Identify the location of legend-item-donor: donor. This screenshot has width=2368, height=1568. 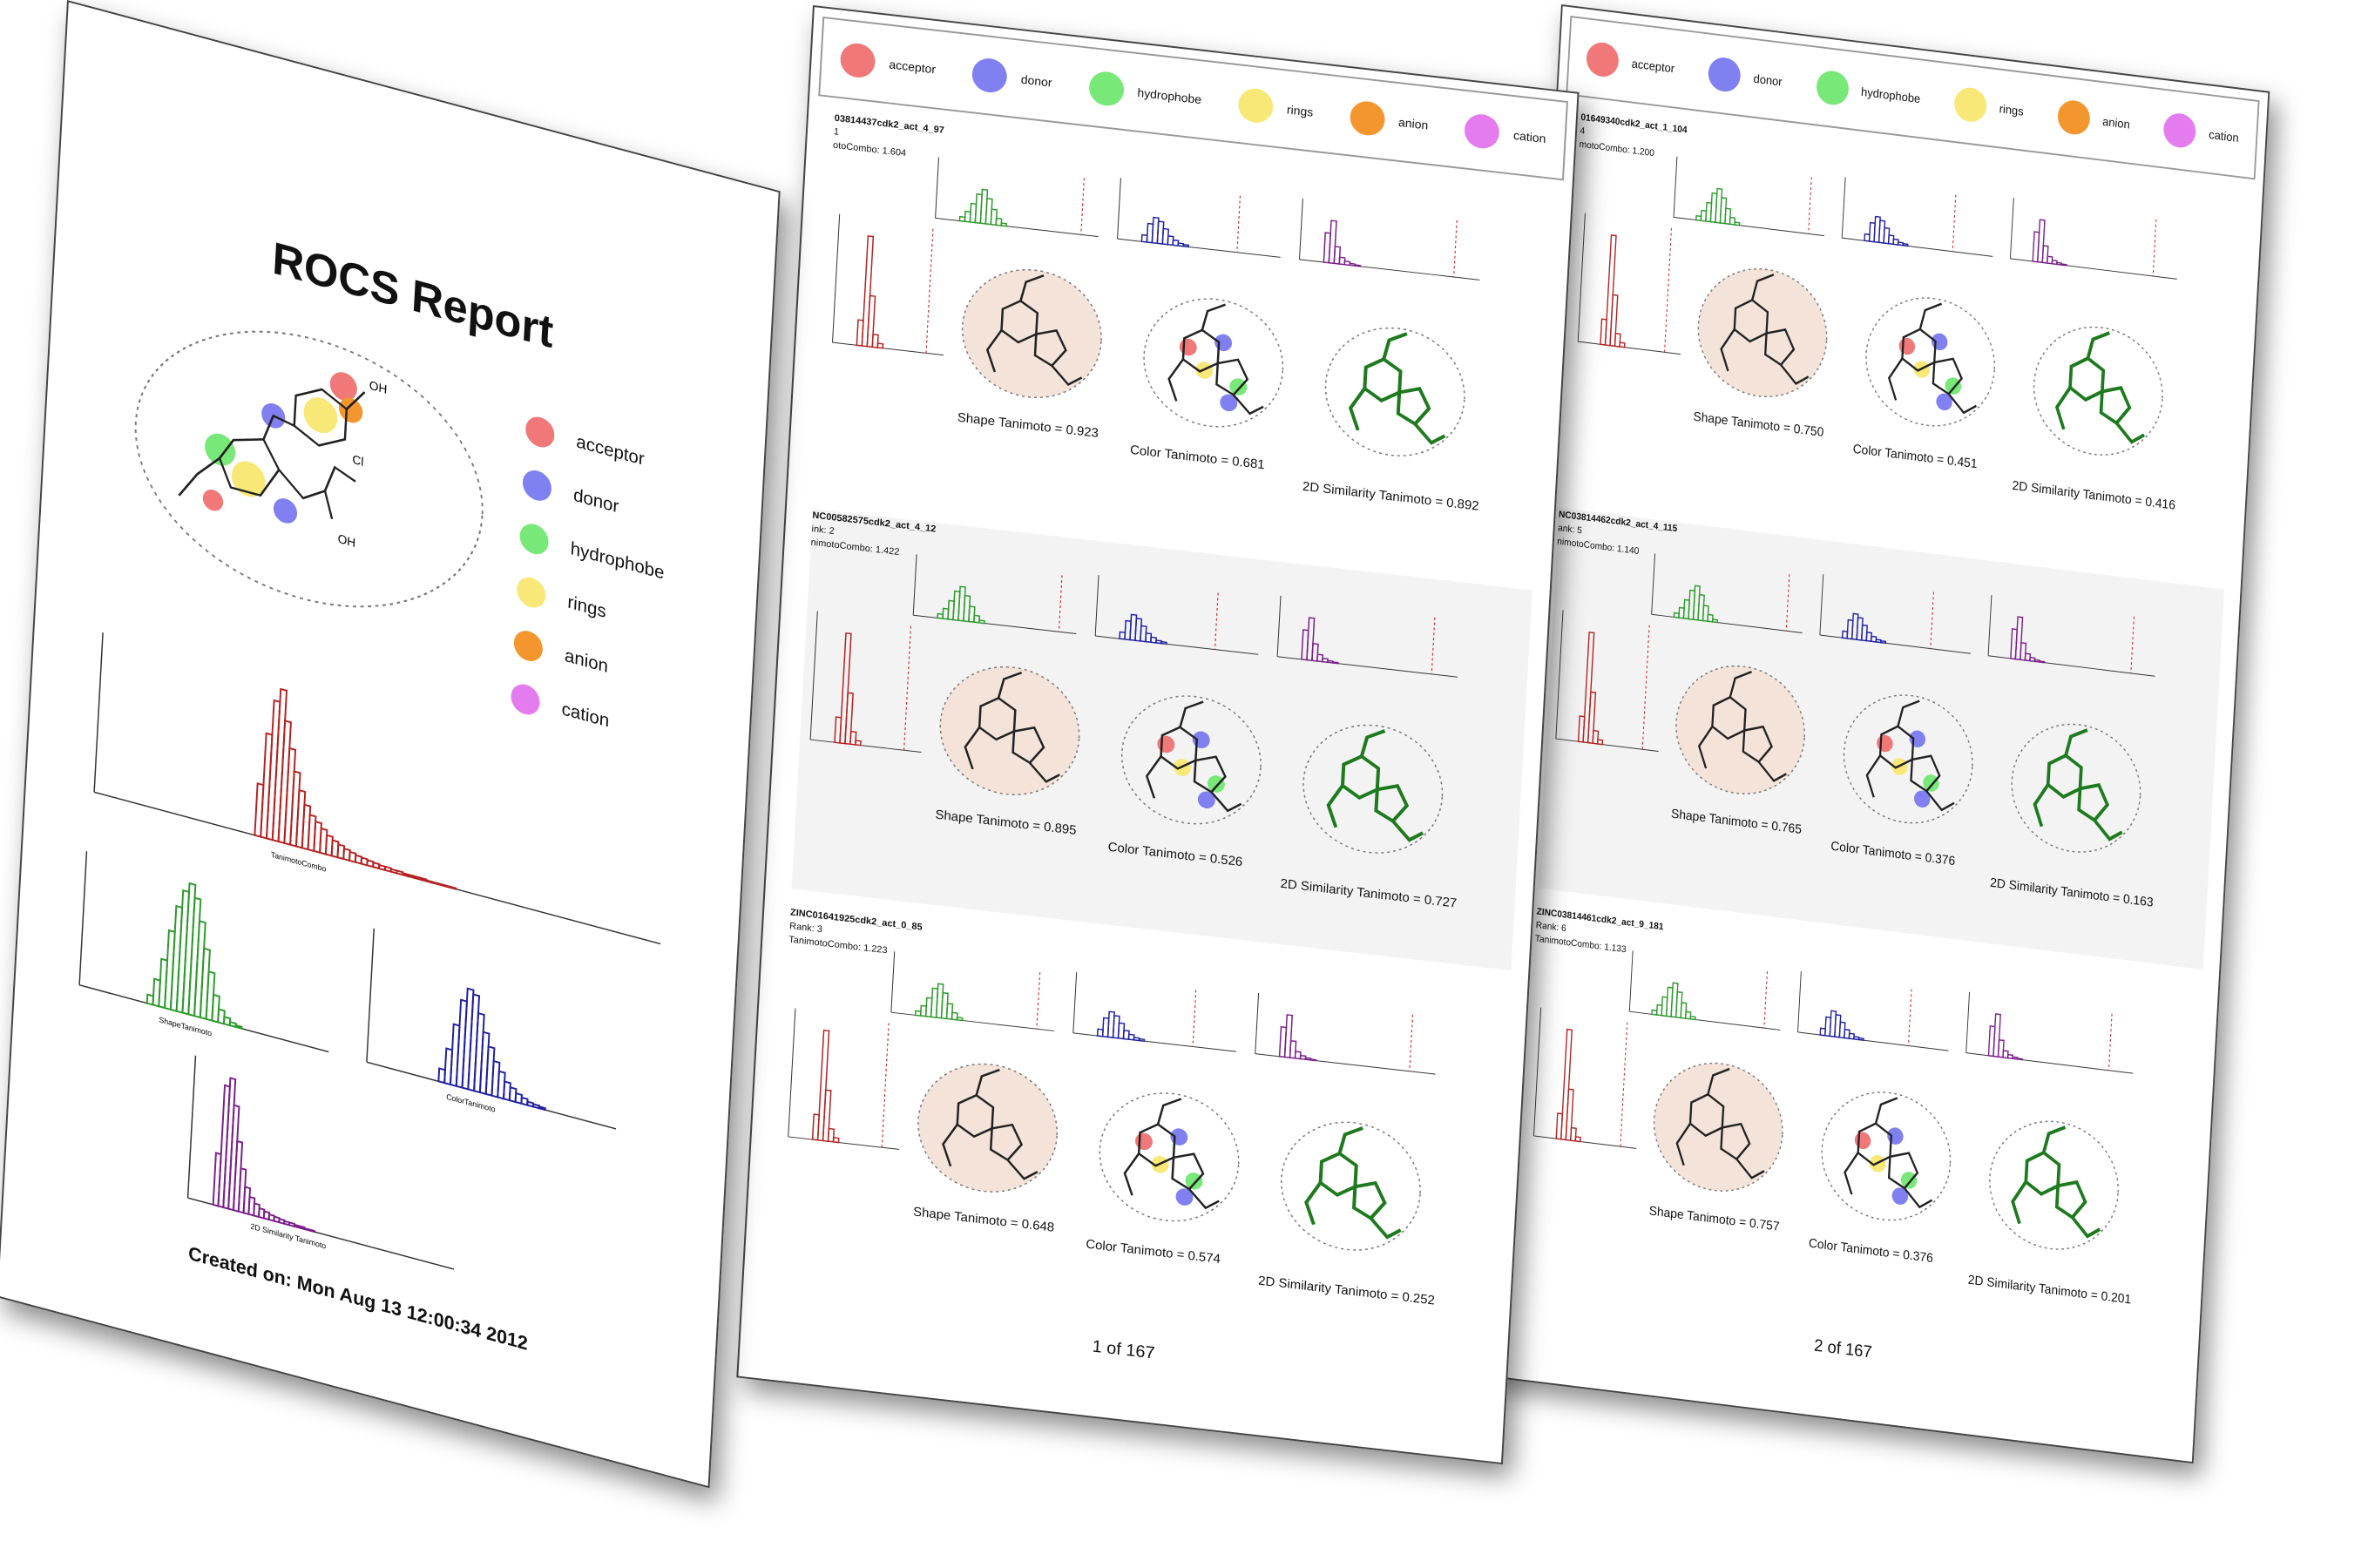
(595, 501).